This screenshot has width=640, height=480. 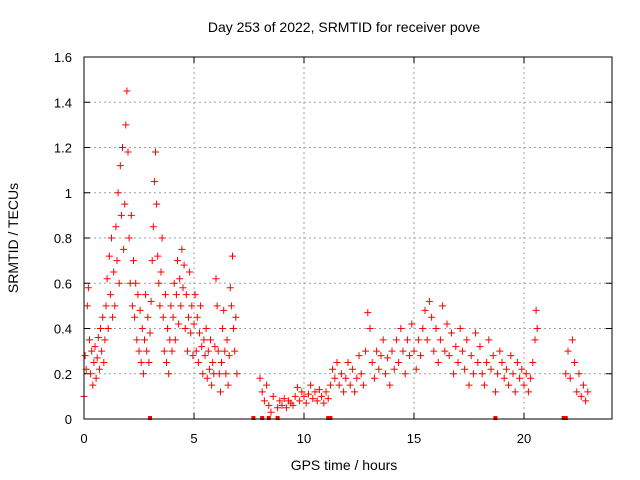 I want to click on y-tick-label: 0.8, so click(x=63, y=238).